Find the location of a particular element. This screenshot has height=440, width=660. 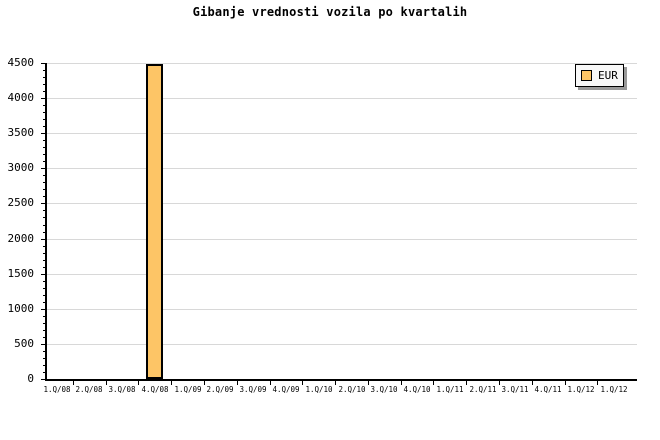

y-axis-tick-label: 2500 is located at coordinates (21, 202).